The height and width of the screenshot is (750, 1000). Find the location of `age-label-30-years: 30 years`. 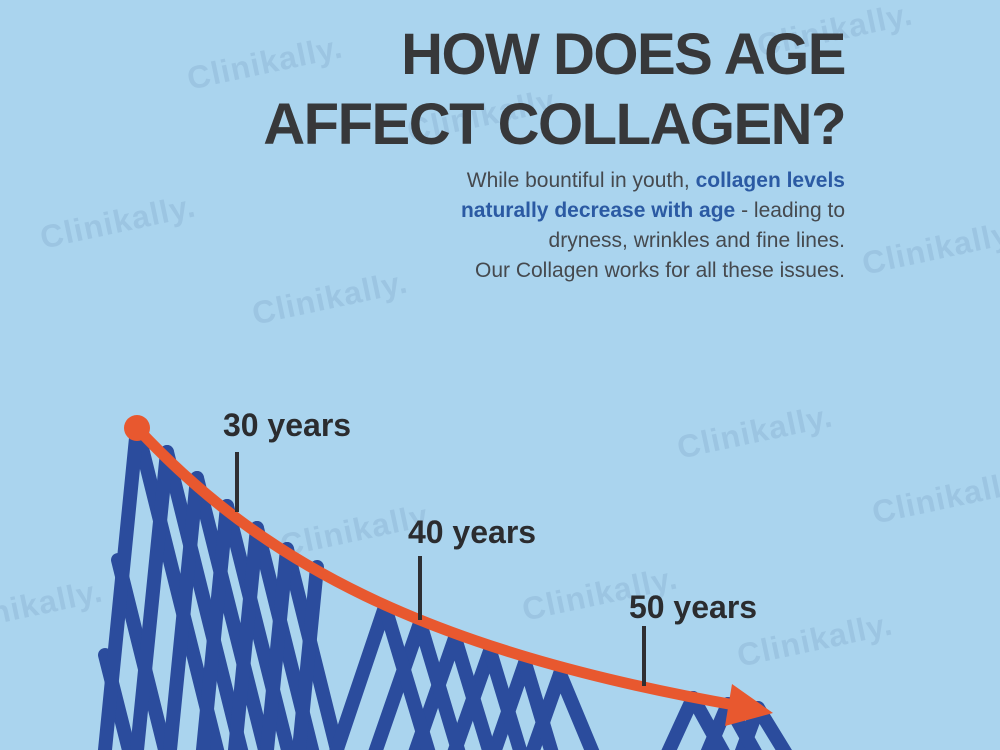

age-label-30-years: 30 years is located at coordinates (287, 425).